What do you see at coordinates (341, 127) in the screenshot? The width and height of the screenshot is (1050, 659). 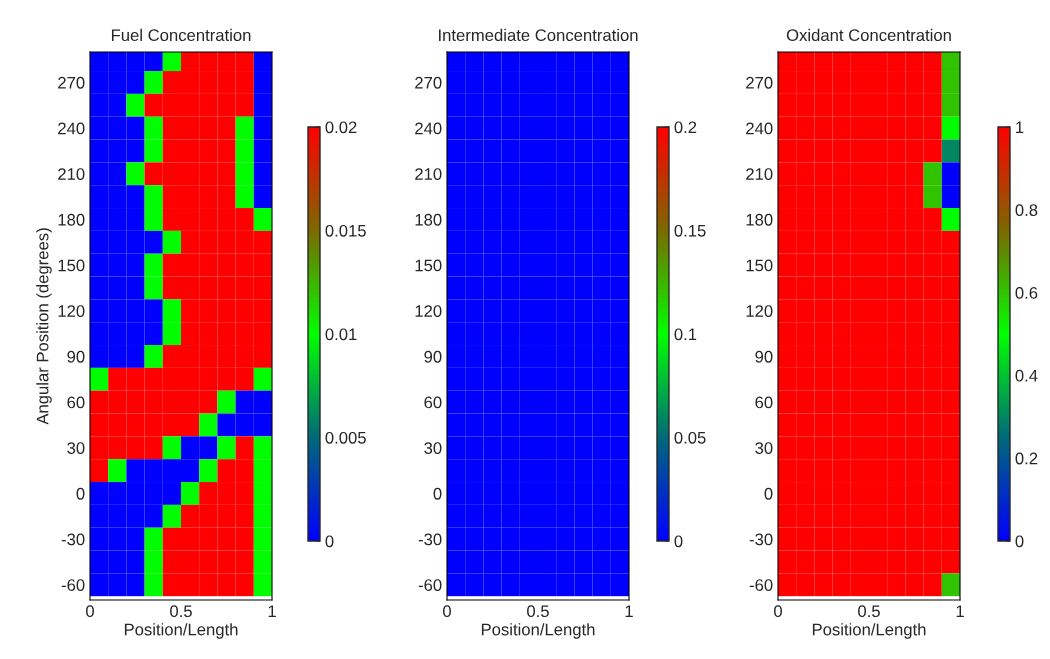 I see `color-bar-label: 0.02` at bounding box center [341, 127].